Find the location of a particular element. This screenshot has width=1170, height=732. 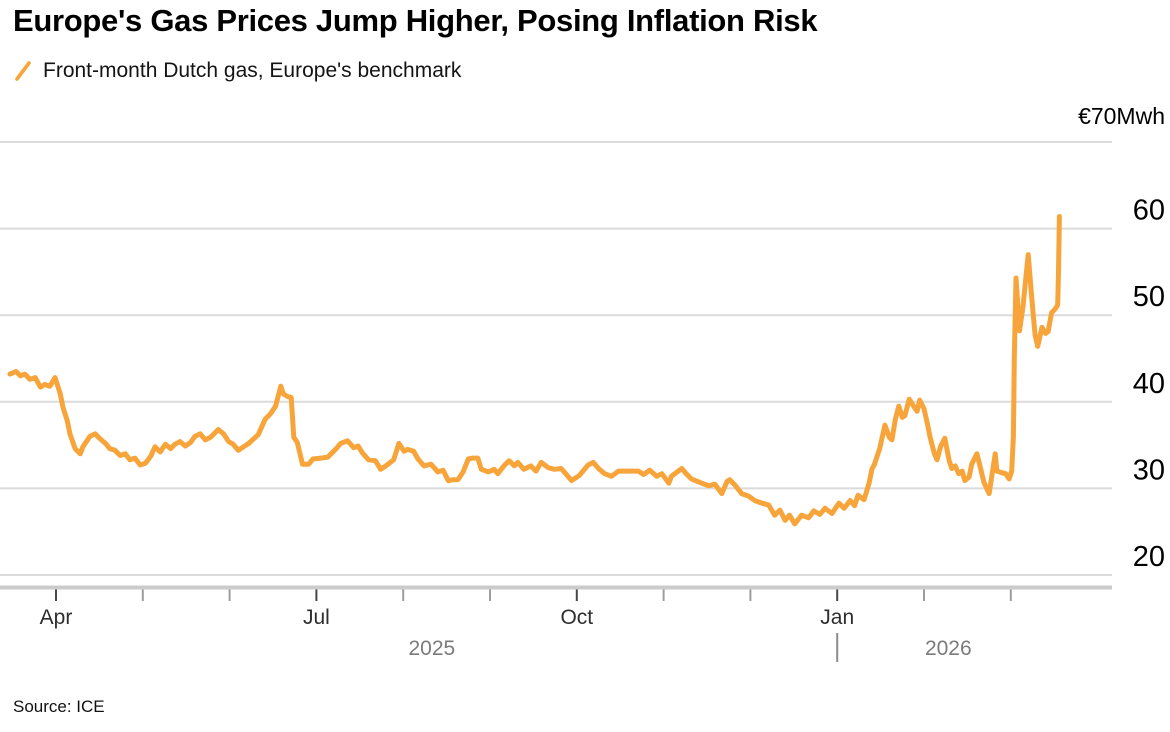

x-tick-label: Jul is located at coordinates (316, 617).